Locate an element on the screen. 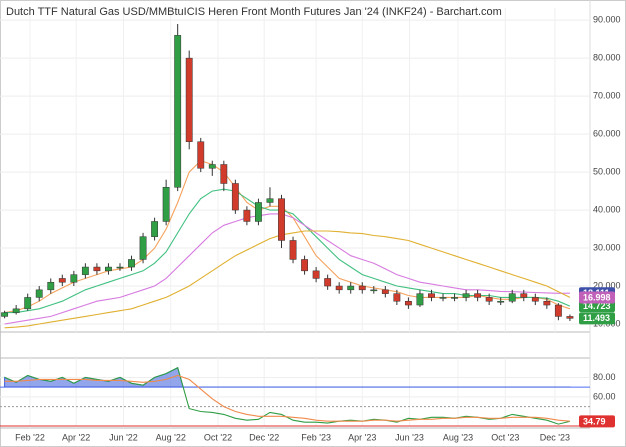 The height and width of the screenshot is (447, 626). y-tick-label: 70.000 is located at coordinates (607, 95).